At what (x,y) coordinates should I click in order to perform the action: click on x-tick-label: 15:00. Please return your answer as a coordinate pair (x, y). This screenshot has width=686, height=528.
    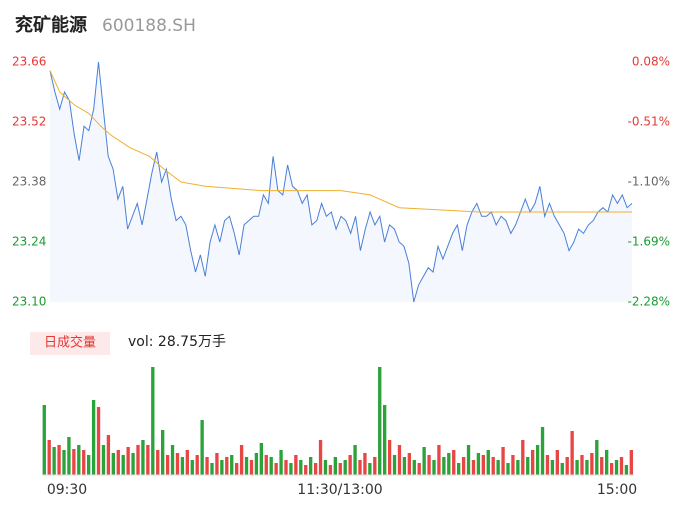
    Looking at the image, I should click on (617, 490).